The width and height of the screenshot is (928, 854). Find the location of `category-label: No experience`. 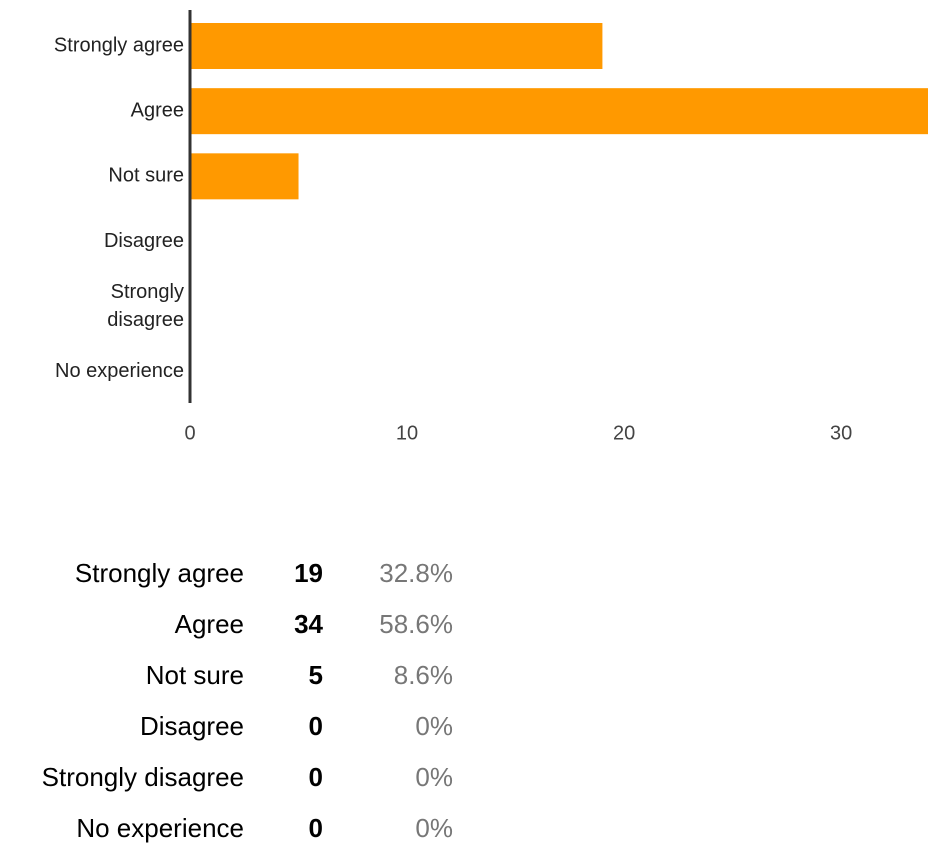

category-label: No experience is located at coordinates (119, 371).